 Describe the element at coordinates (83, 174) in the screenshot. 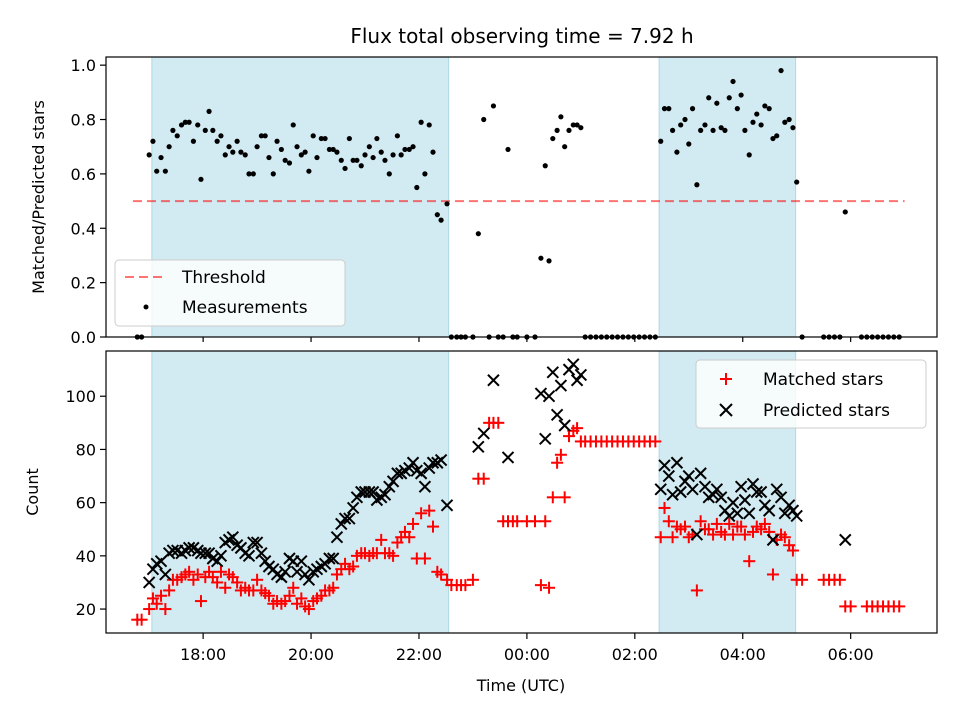

I see `top-y-tick-label: 0.6` at that location.